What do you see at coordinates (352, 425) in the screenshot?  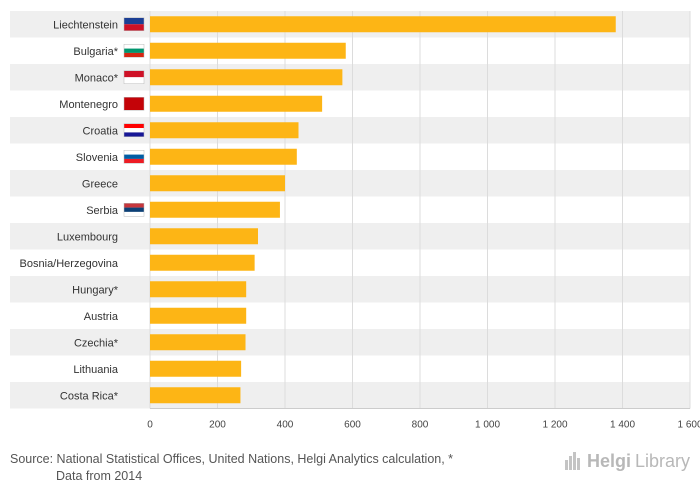 I see `x-tick-label: 600` at bounding box center [352, 425].